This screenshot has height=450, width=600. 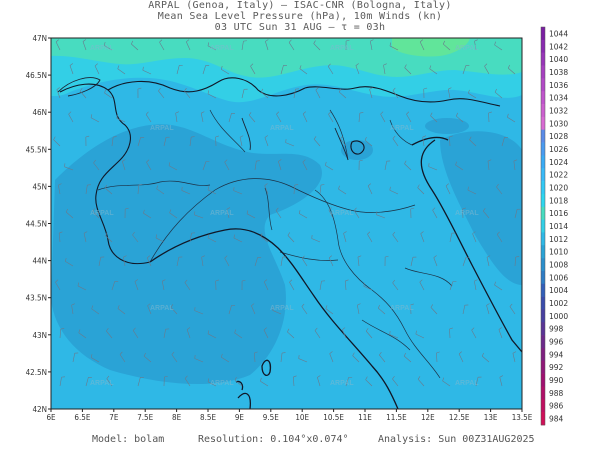 What do you see at coordinates (459, 417) in the screenshot?
I see `x-tick-label: 12.5E` at bounding box center [459, 417].